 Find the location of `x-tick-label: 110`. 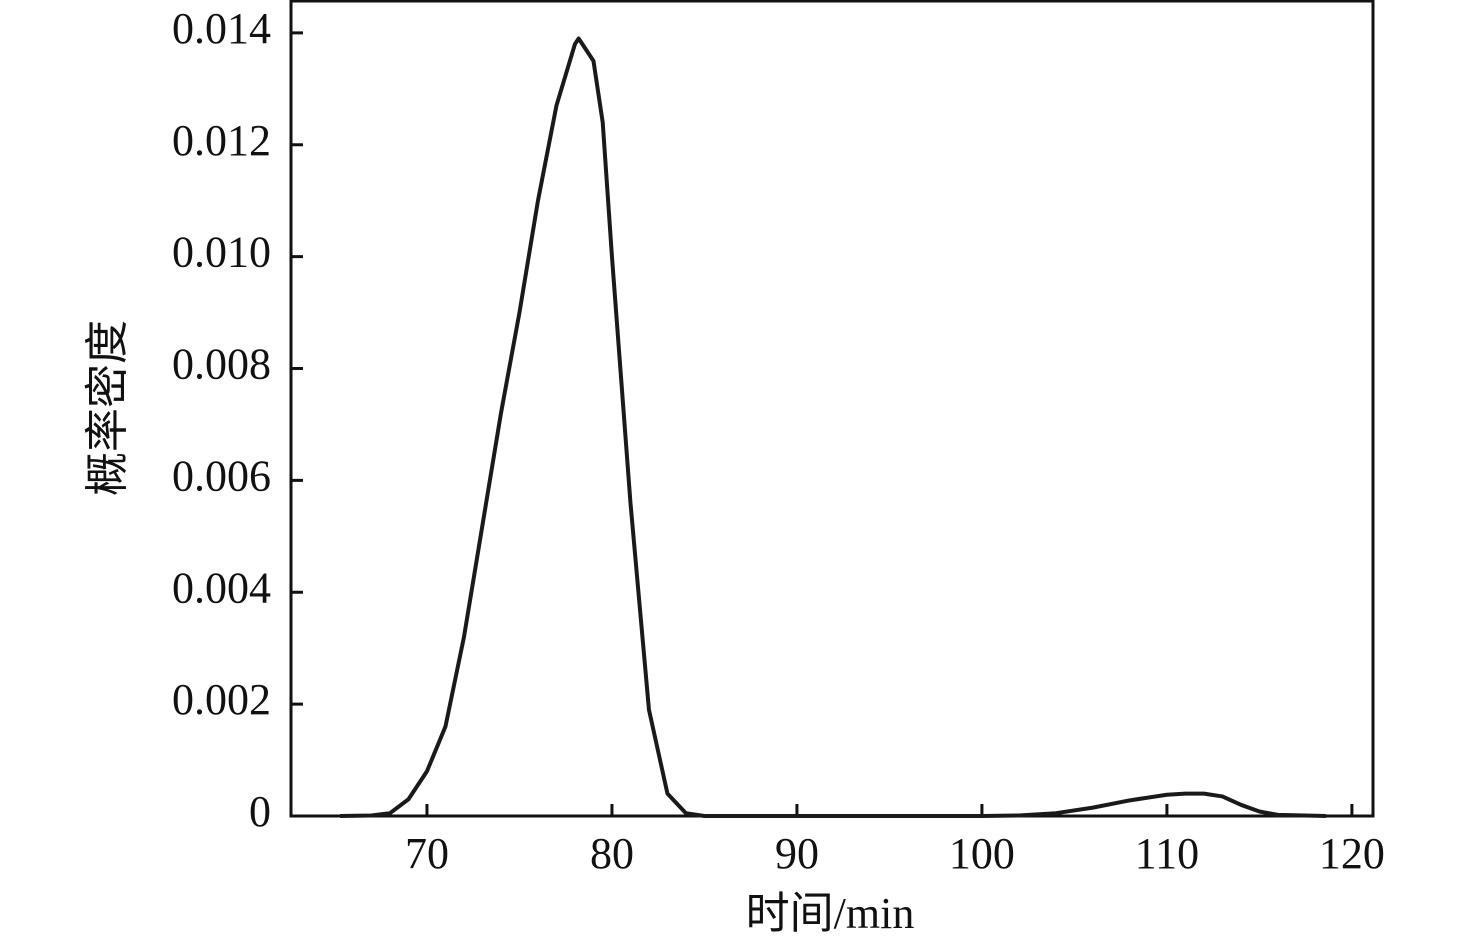

x-tick-label: 110 is located at coordinates (1167, 853).